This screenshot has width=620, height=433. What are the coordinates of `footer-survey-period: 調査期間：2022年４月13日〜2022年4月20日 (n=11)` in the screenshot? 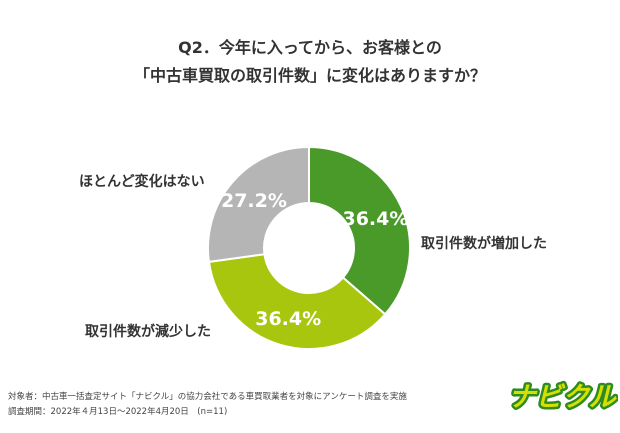 It's located at (118, 412).